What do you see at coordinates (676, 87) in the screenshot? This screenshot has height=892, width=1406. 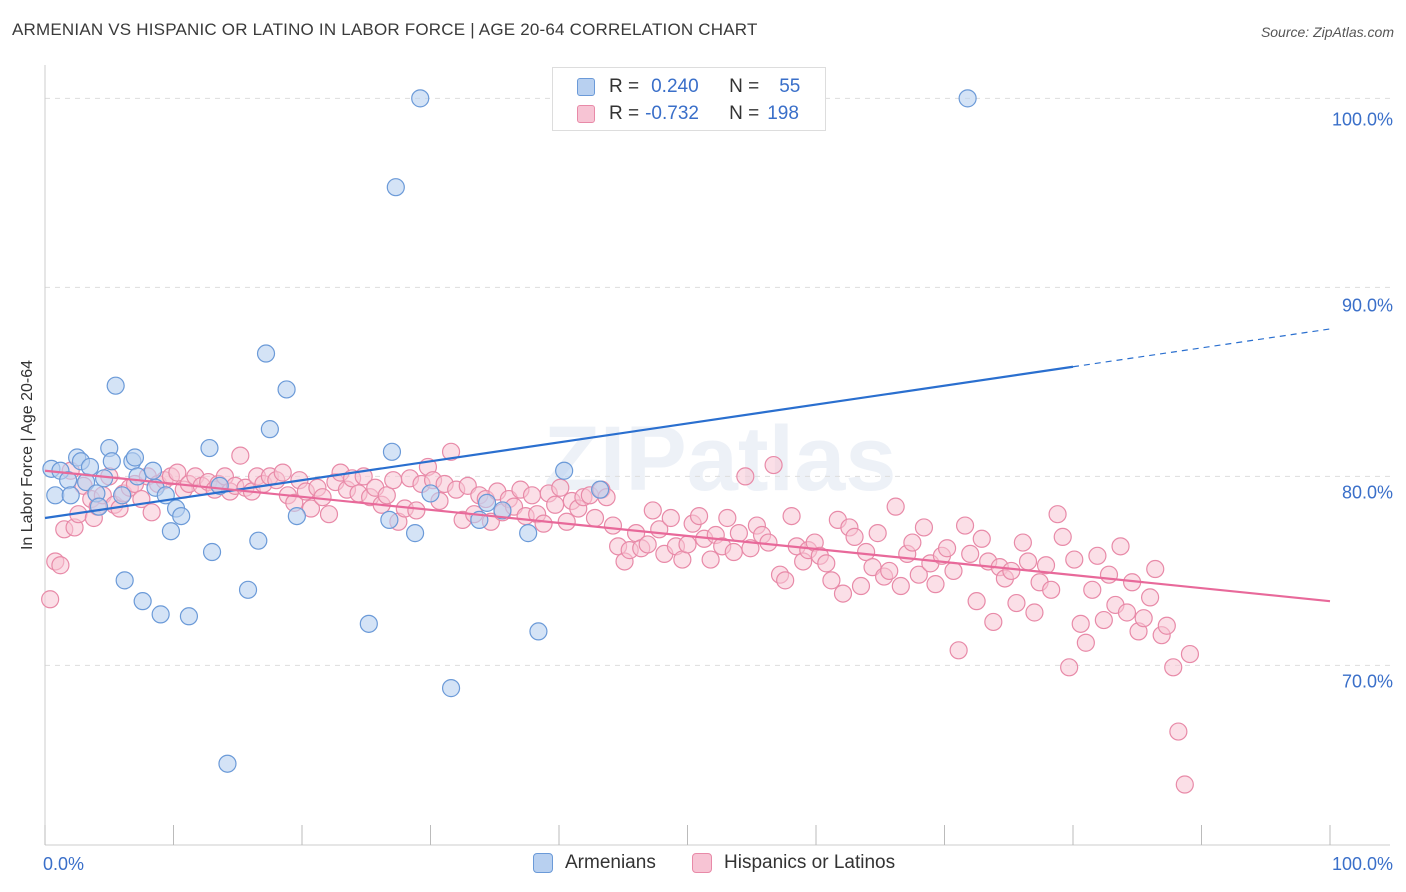 I see `legend-row-armenians: R = 0.240 N = 55` at bounding box center [676, 87].